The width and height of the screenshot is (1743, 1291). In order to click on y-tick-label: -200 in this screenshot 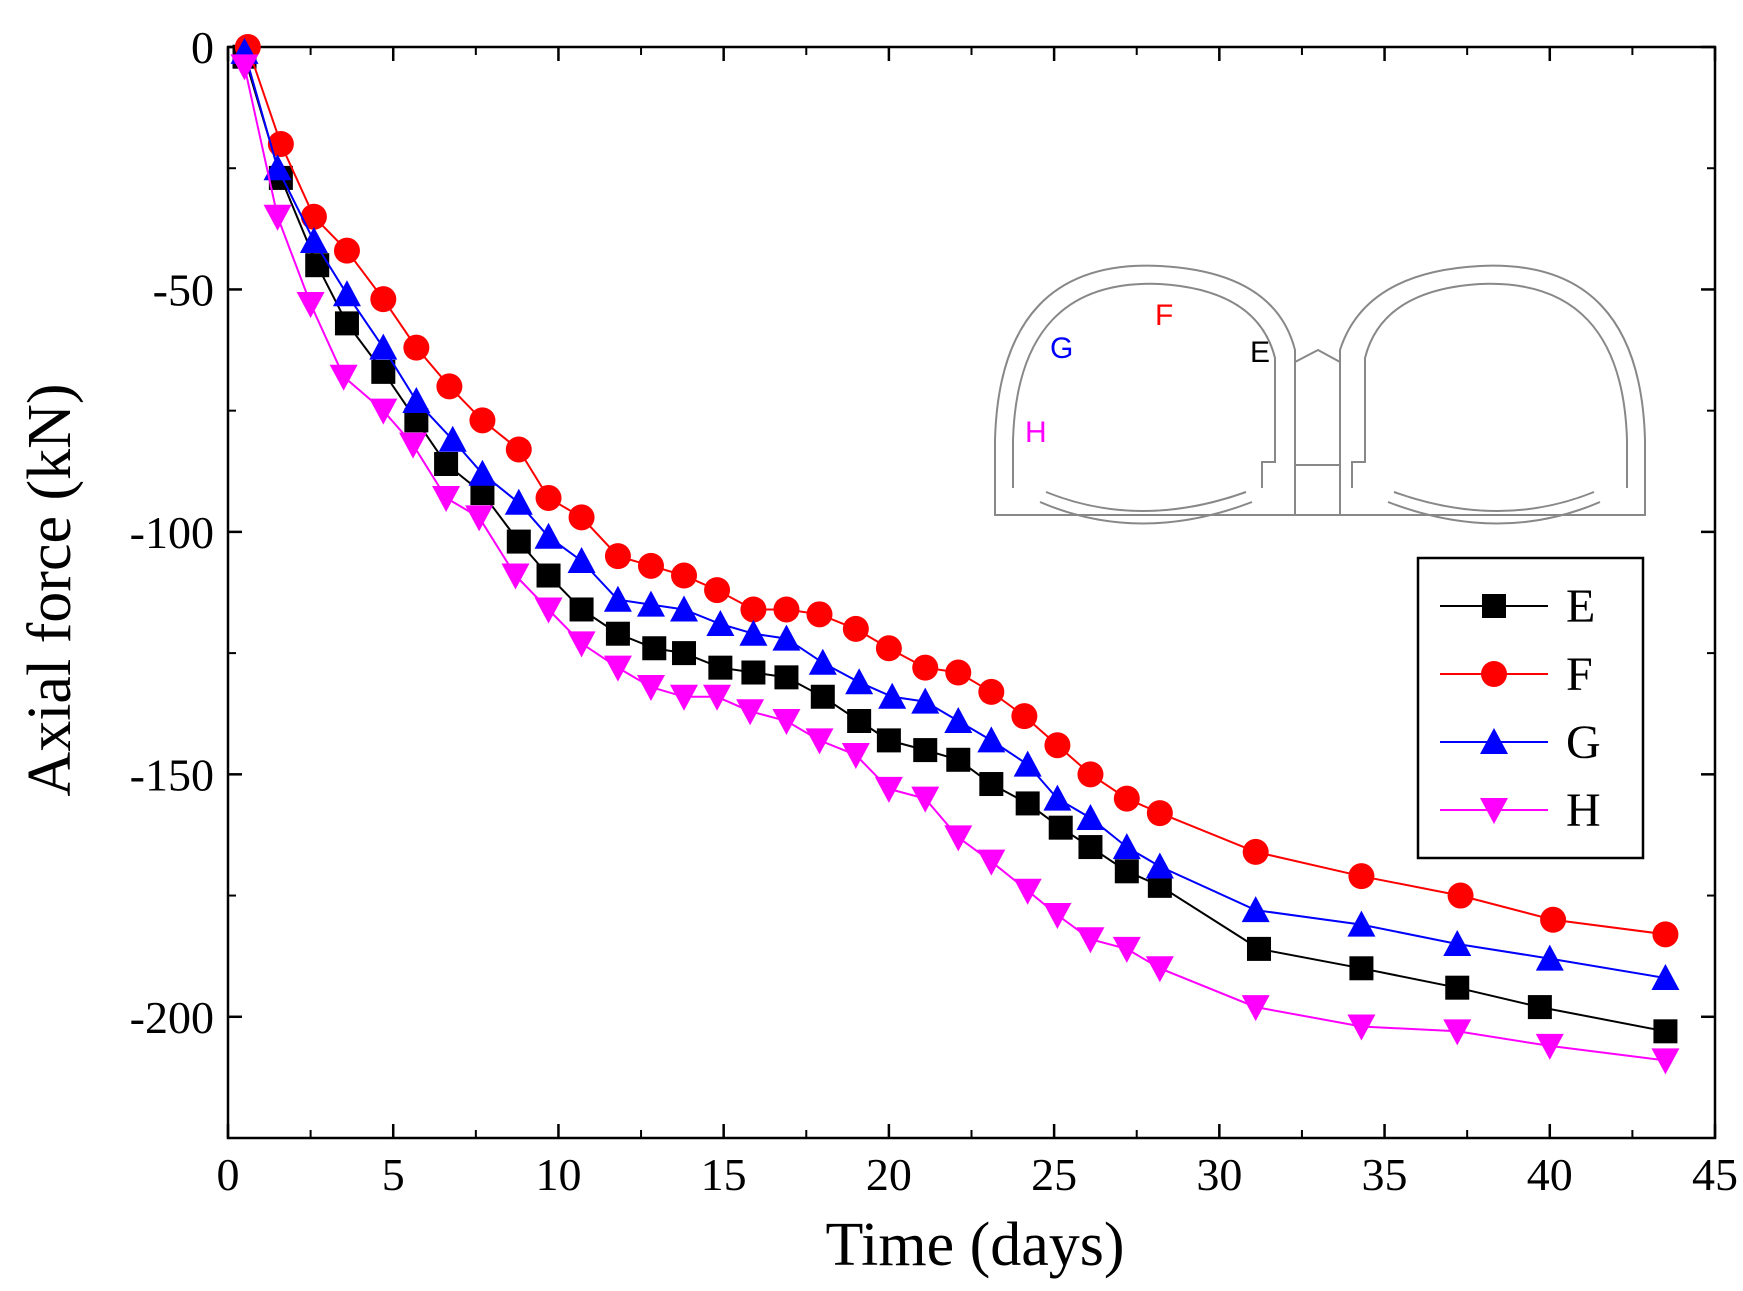, I will do `click(172, 1017)`.